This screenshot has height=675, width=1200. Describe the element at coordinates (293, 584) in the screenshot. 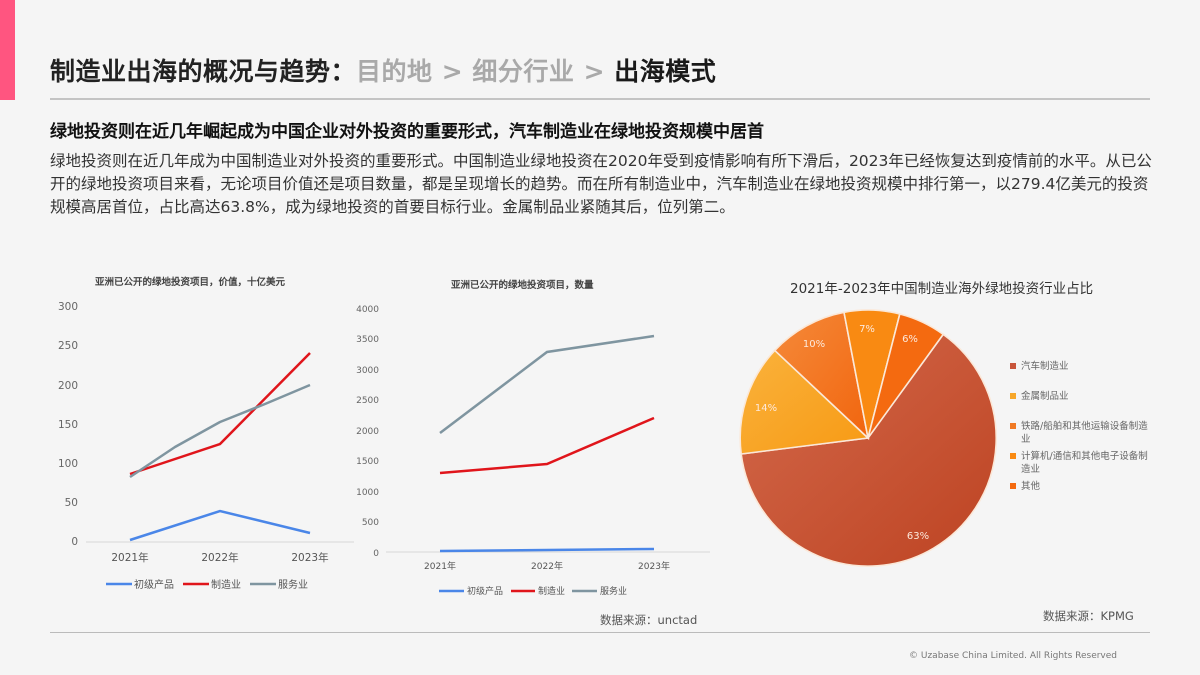

I see `chart1-legend-label: 服务业` at that location.